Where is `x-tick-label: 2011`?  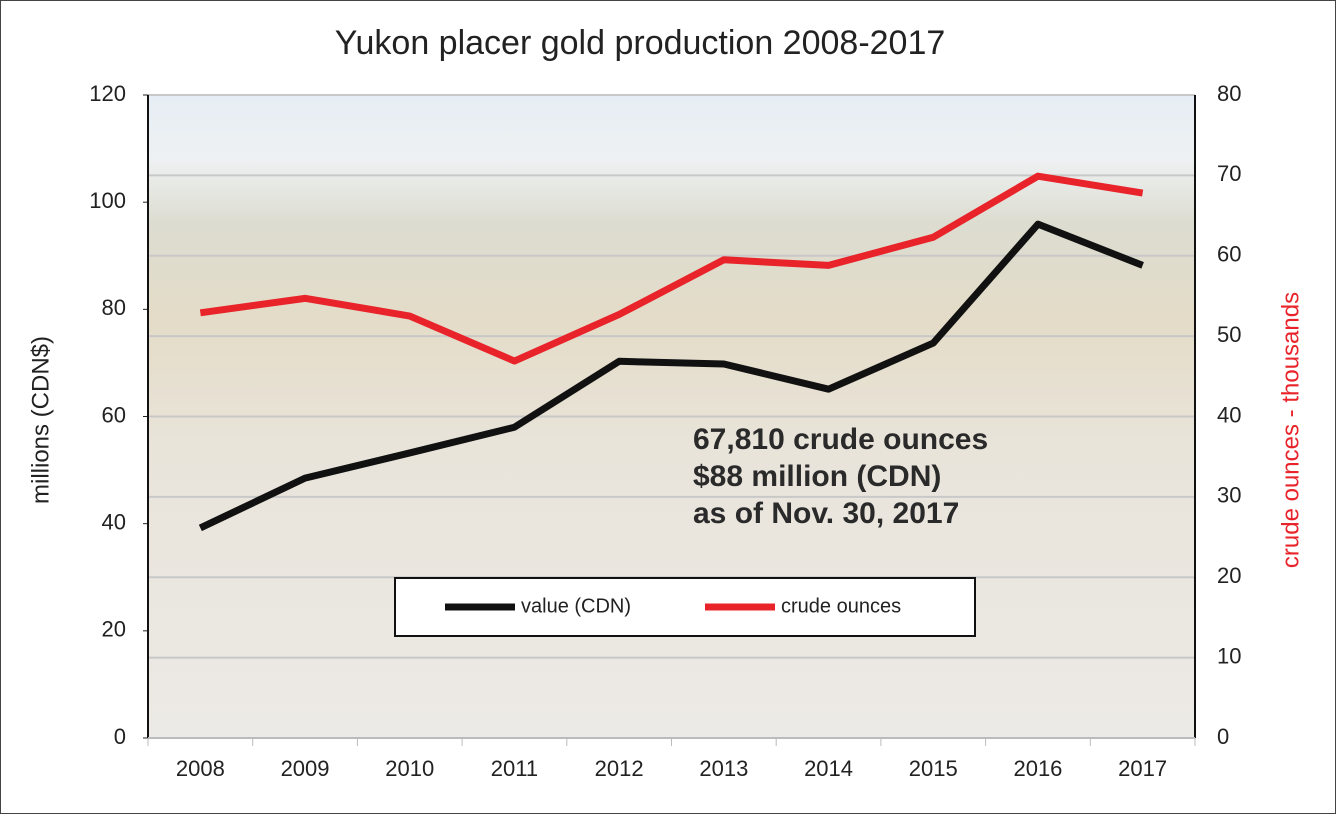
x-tick-label: 2011 is located at coordinates (514, 768).